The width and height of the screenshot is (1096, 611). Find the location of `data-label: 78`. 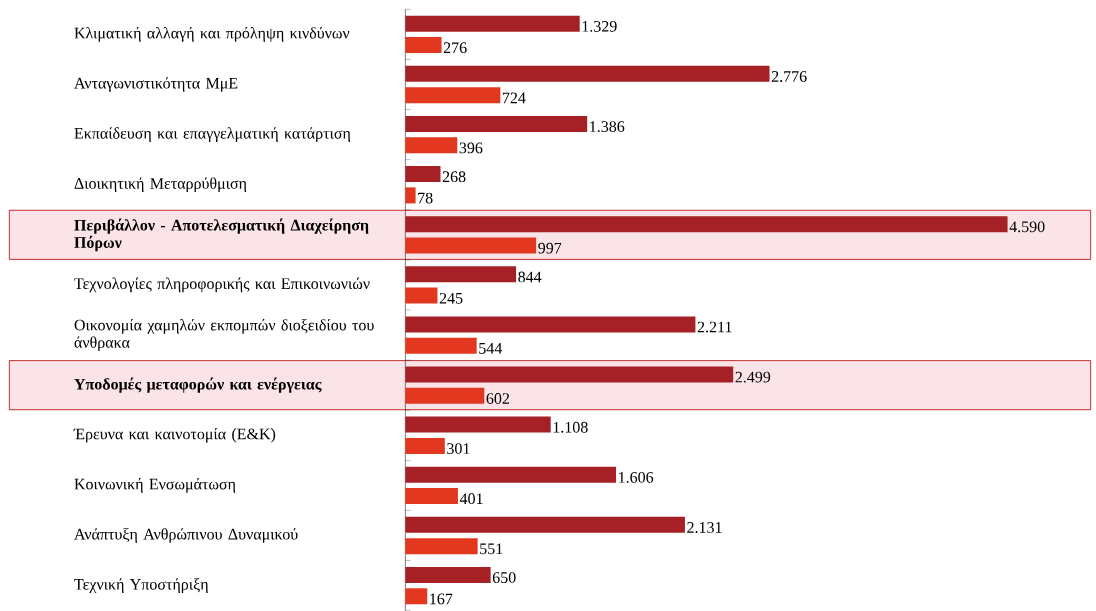

data-label: 78 is located at coordinates (425, 198).